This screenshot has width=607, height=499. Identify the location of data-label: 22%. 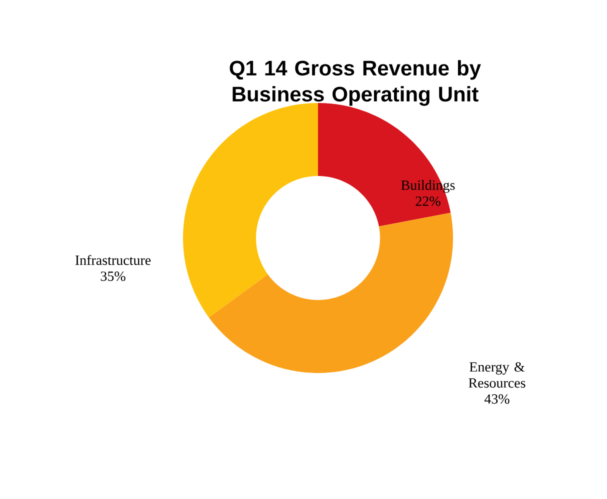
(428, 201).